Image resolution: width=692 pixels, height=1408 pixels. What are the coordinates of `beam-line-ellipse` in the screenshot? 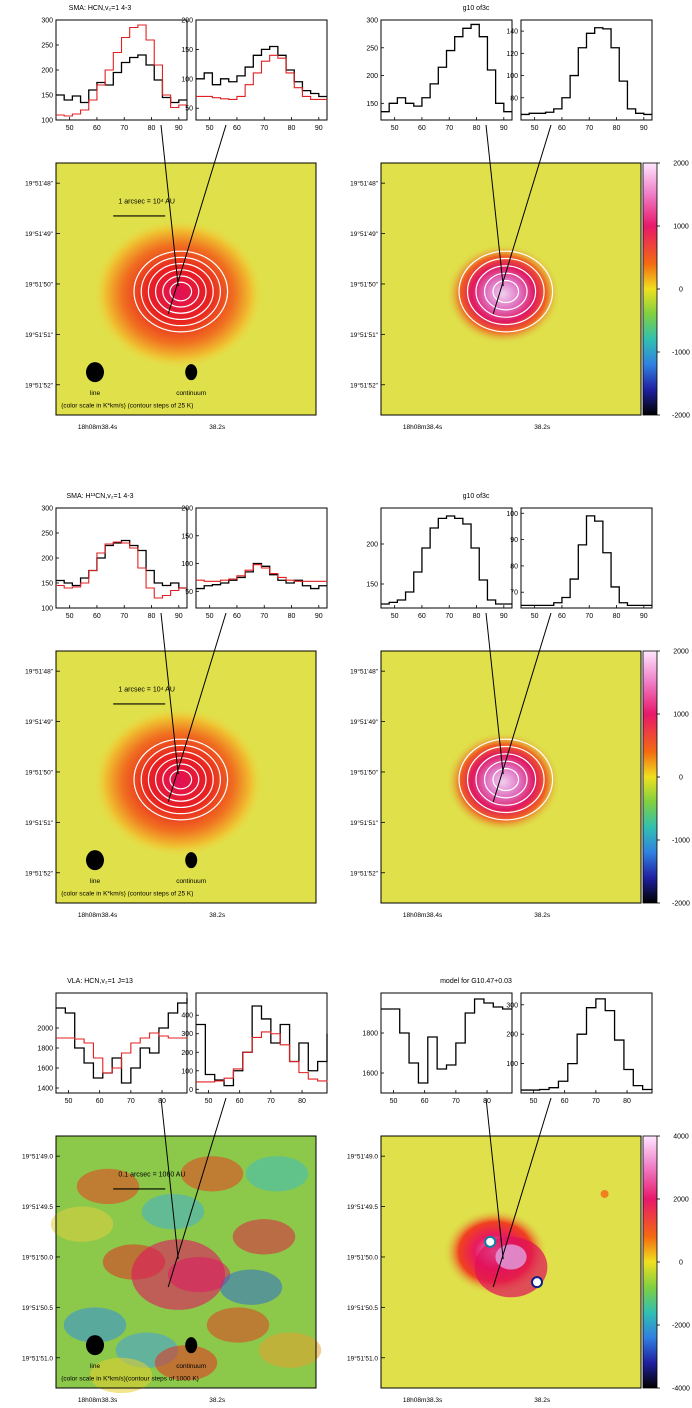 It's located at (95, 372).